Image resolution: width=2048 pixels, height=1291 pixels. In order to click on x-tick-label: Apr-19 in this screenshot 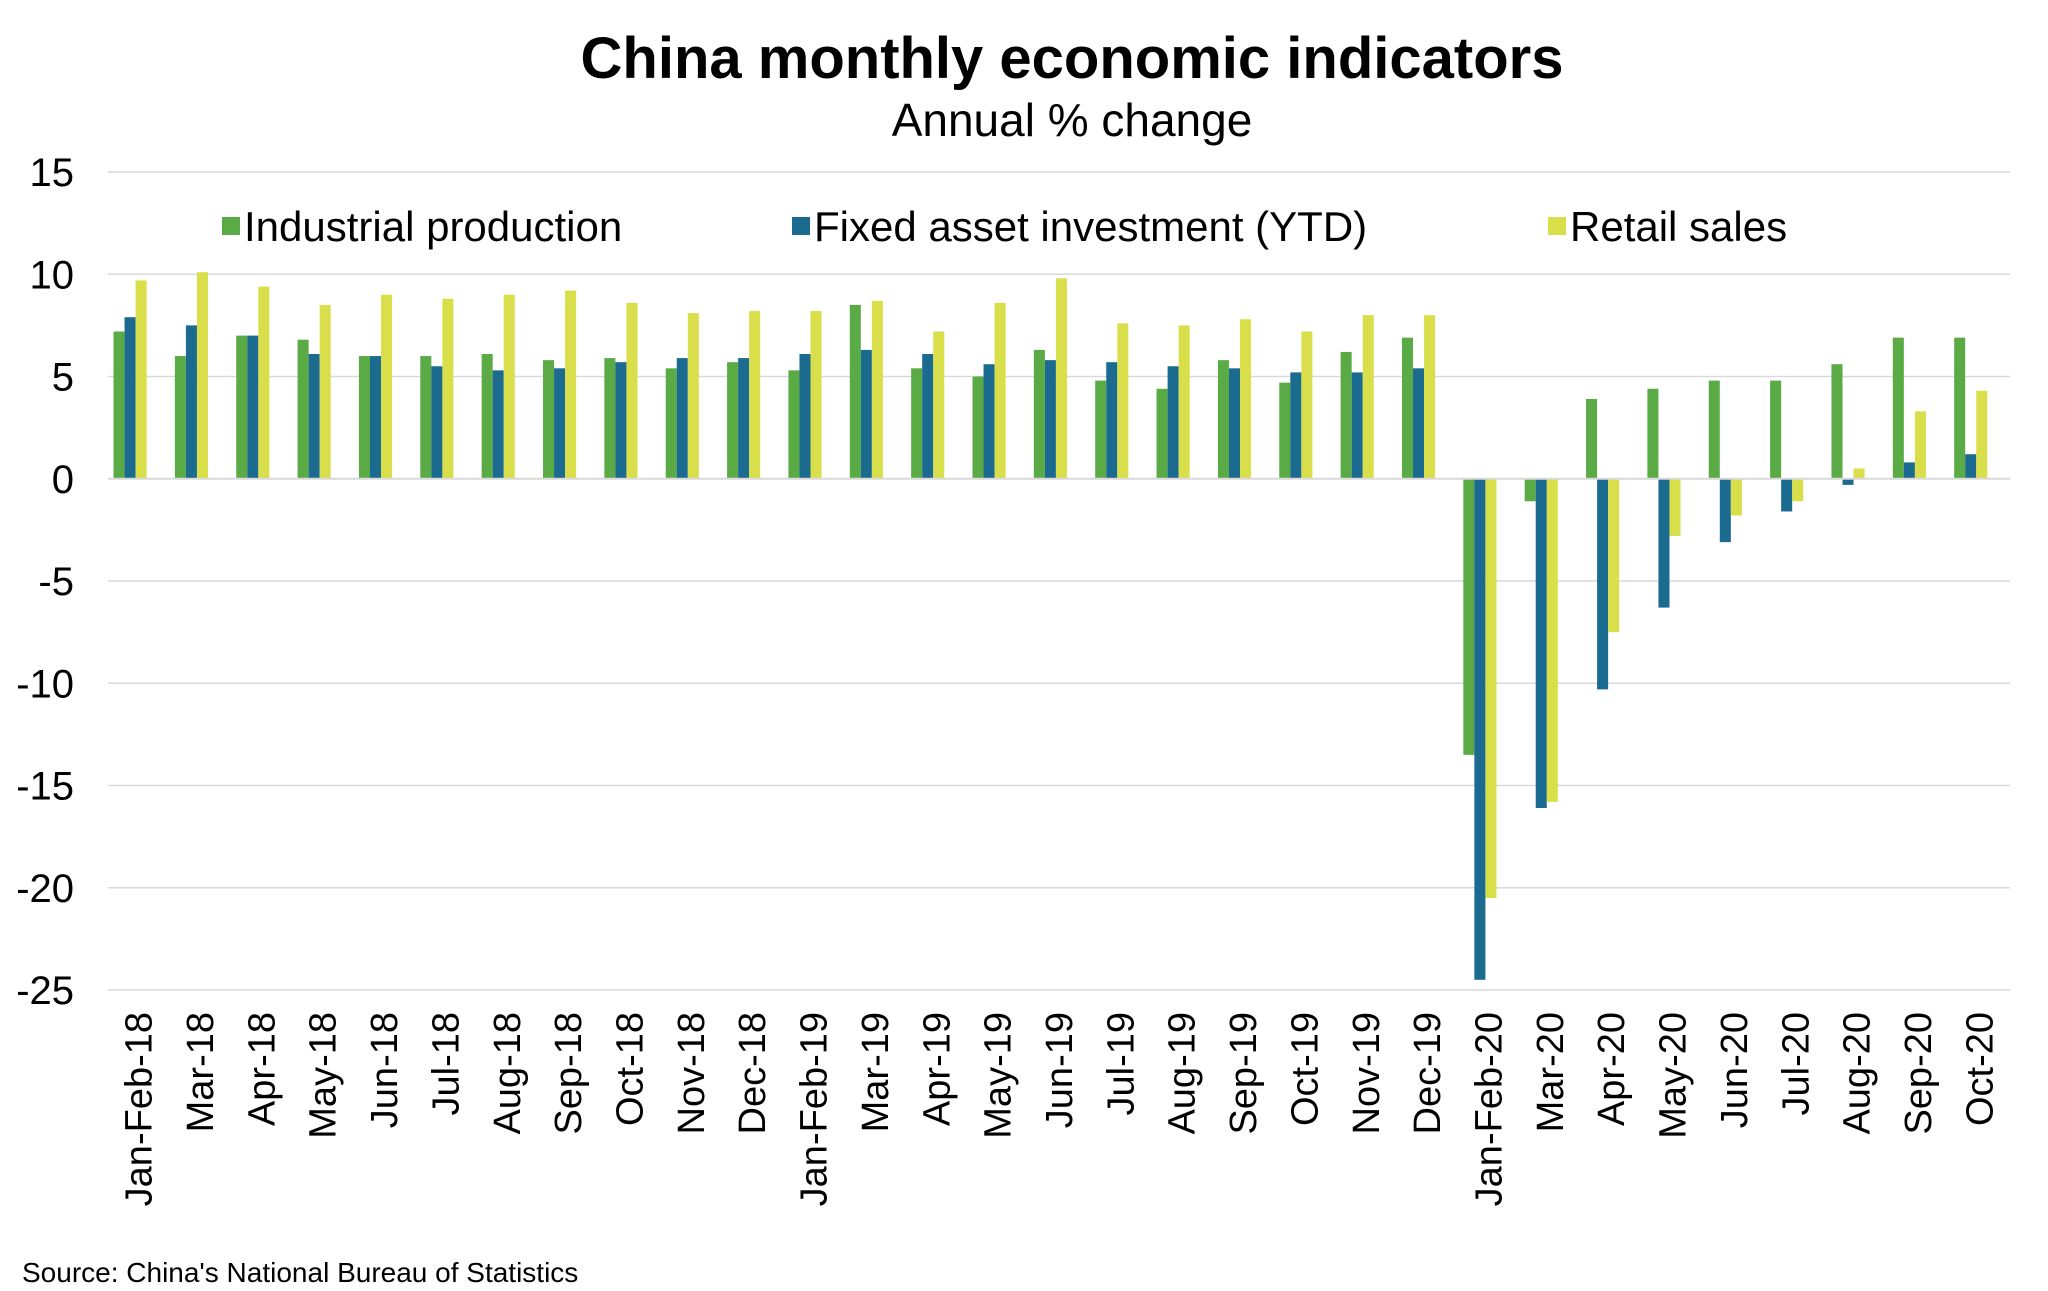, I will do `click(937, 1069)`.